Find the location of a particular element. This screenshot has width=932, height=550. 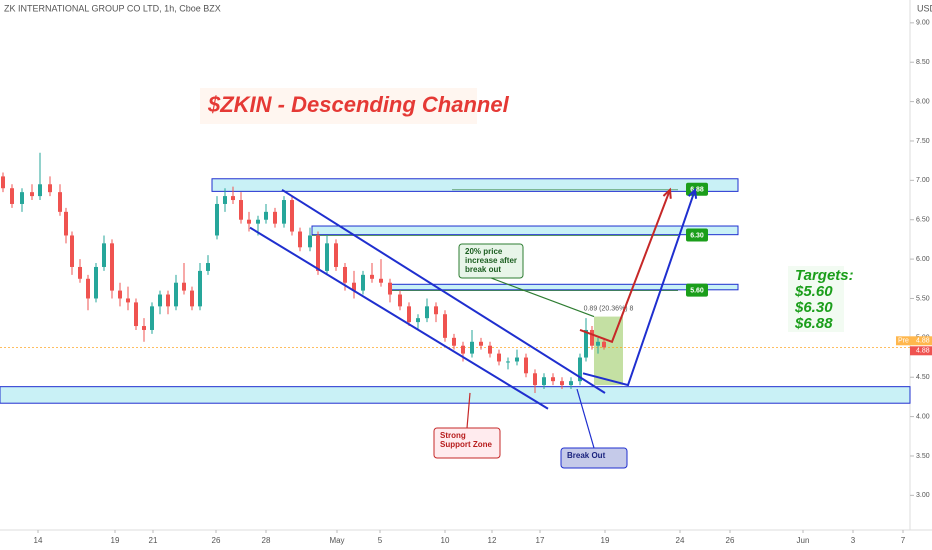

y-tick-label: 5.50 is located at coordinates (923, 298).